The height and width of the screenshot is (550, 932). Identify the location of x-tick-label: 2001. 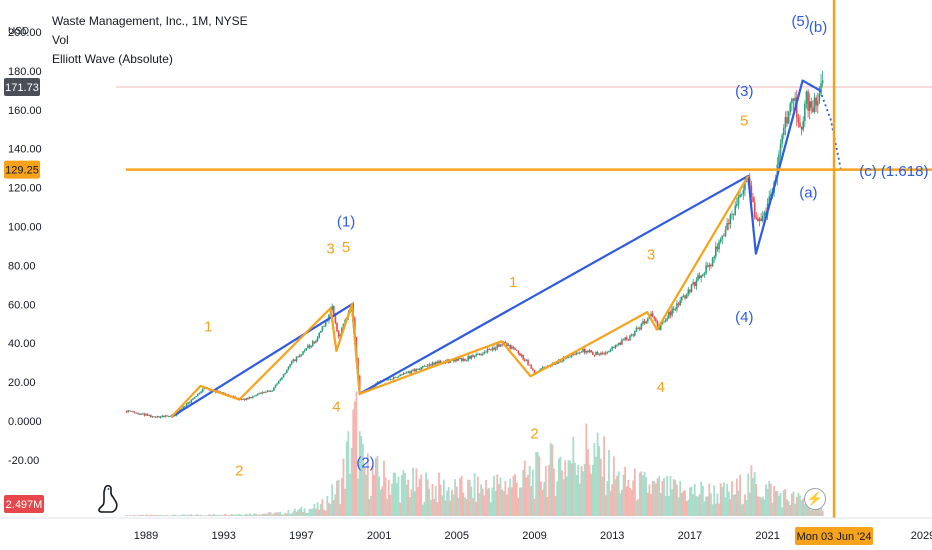
(379, 536).